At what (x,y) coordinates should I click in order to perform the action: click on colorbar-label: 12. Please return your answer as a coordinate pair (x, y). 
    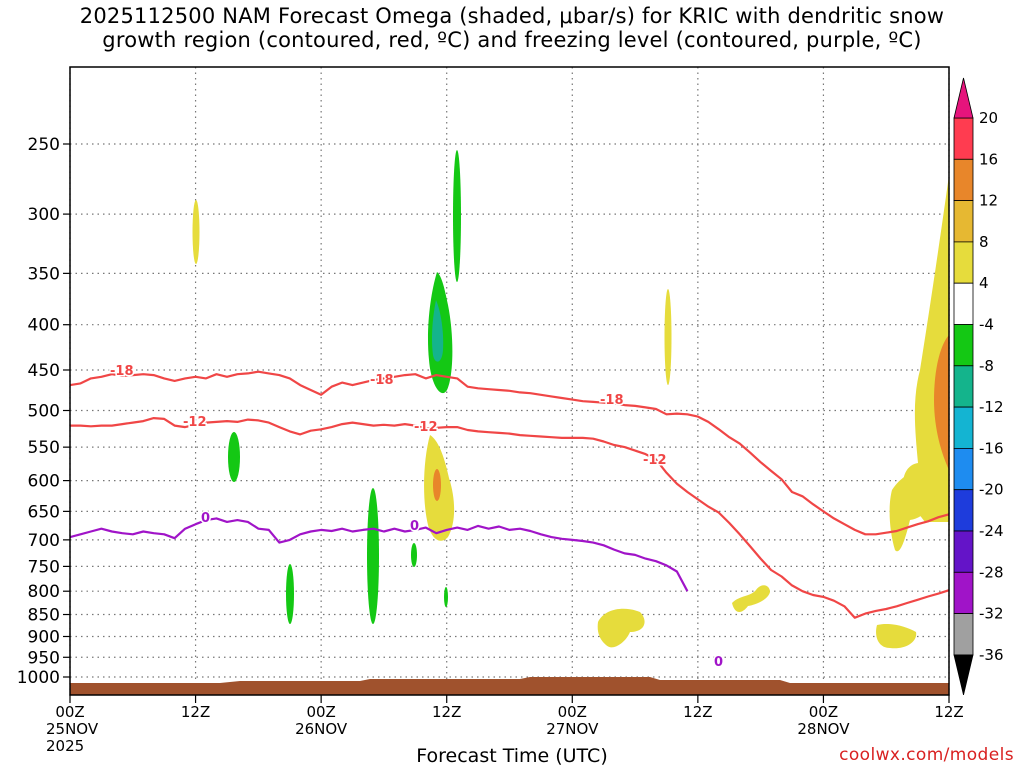
    Looking at the image, I should click on (988, 201).